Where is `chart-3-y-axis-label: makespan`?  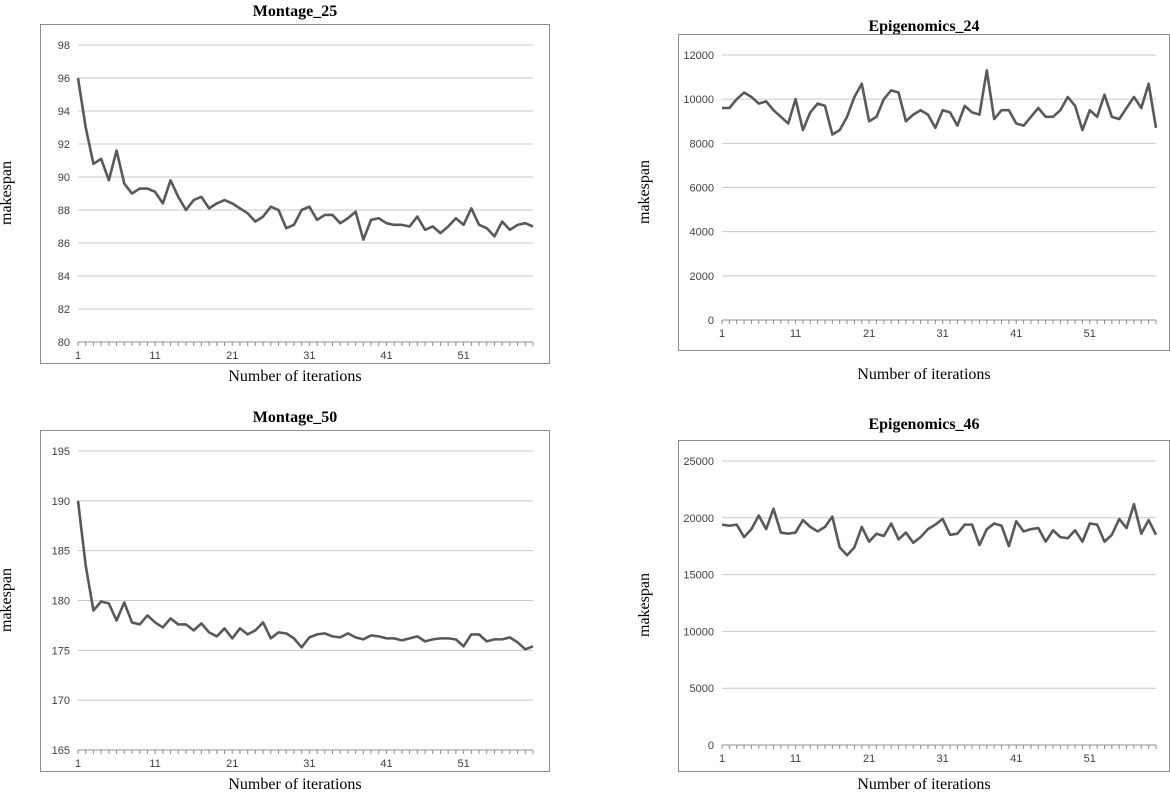 chart-3-y-axis-label: makespan is located at coordinates (7, 600).